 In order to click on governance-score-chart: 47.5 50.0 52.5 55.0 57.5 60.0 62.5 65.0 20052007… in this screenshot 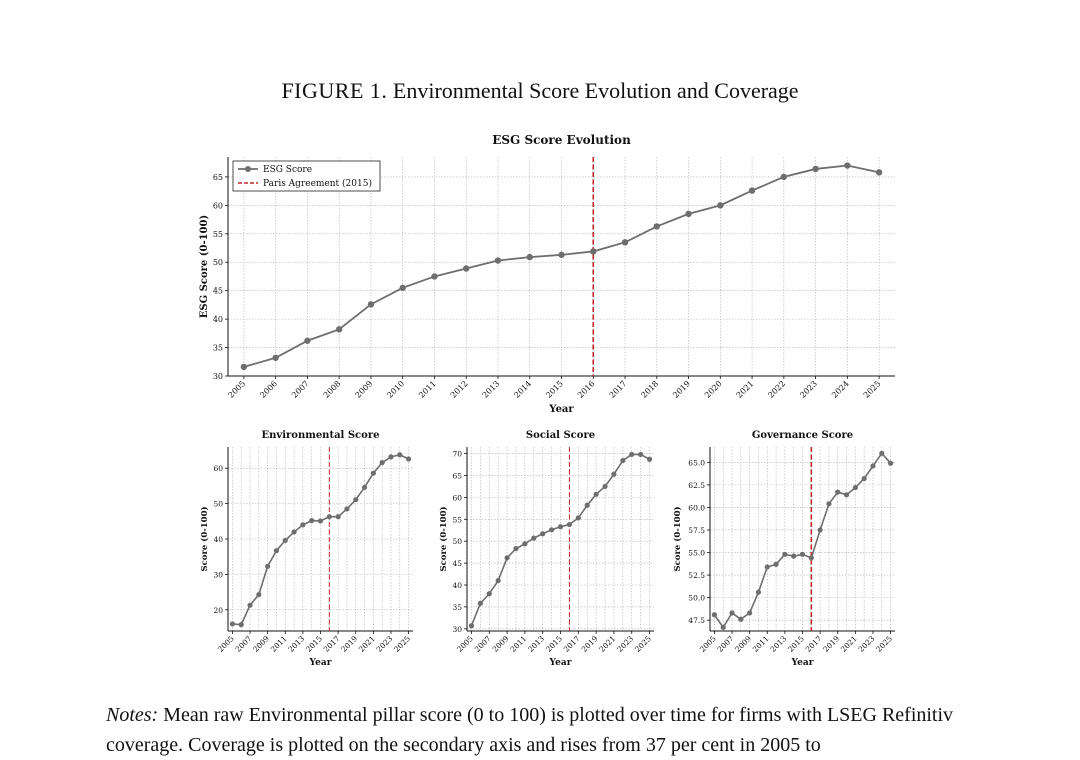, I will do `click(783, 549)`.